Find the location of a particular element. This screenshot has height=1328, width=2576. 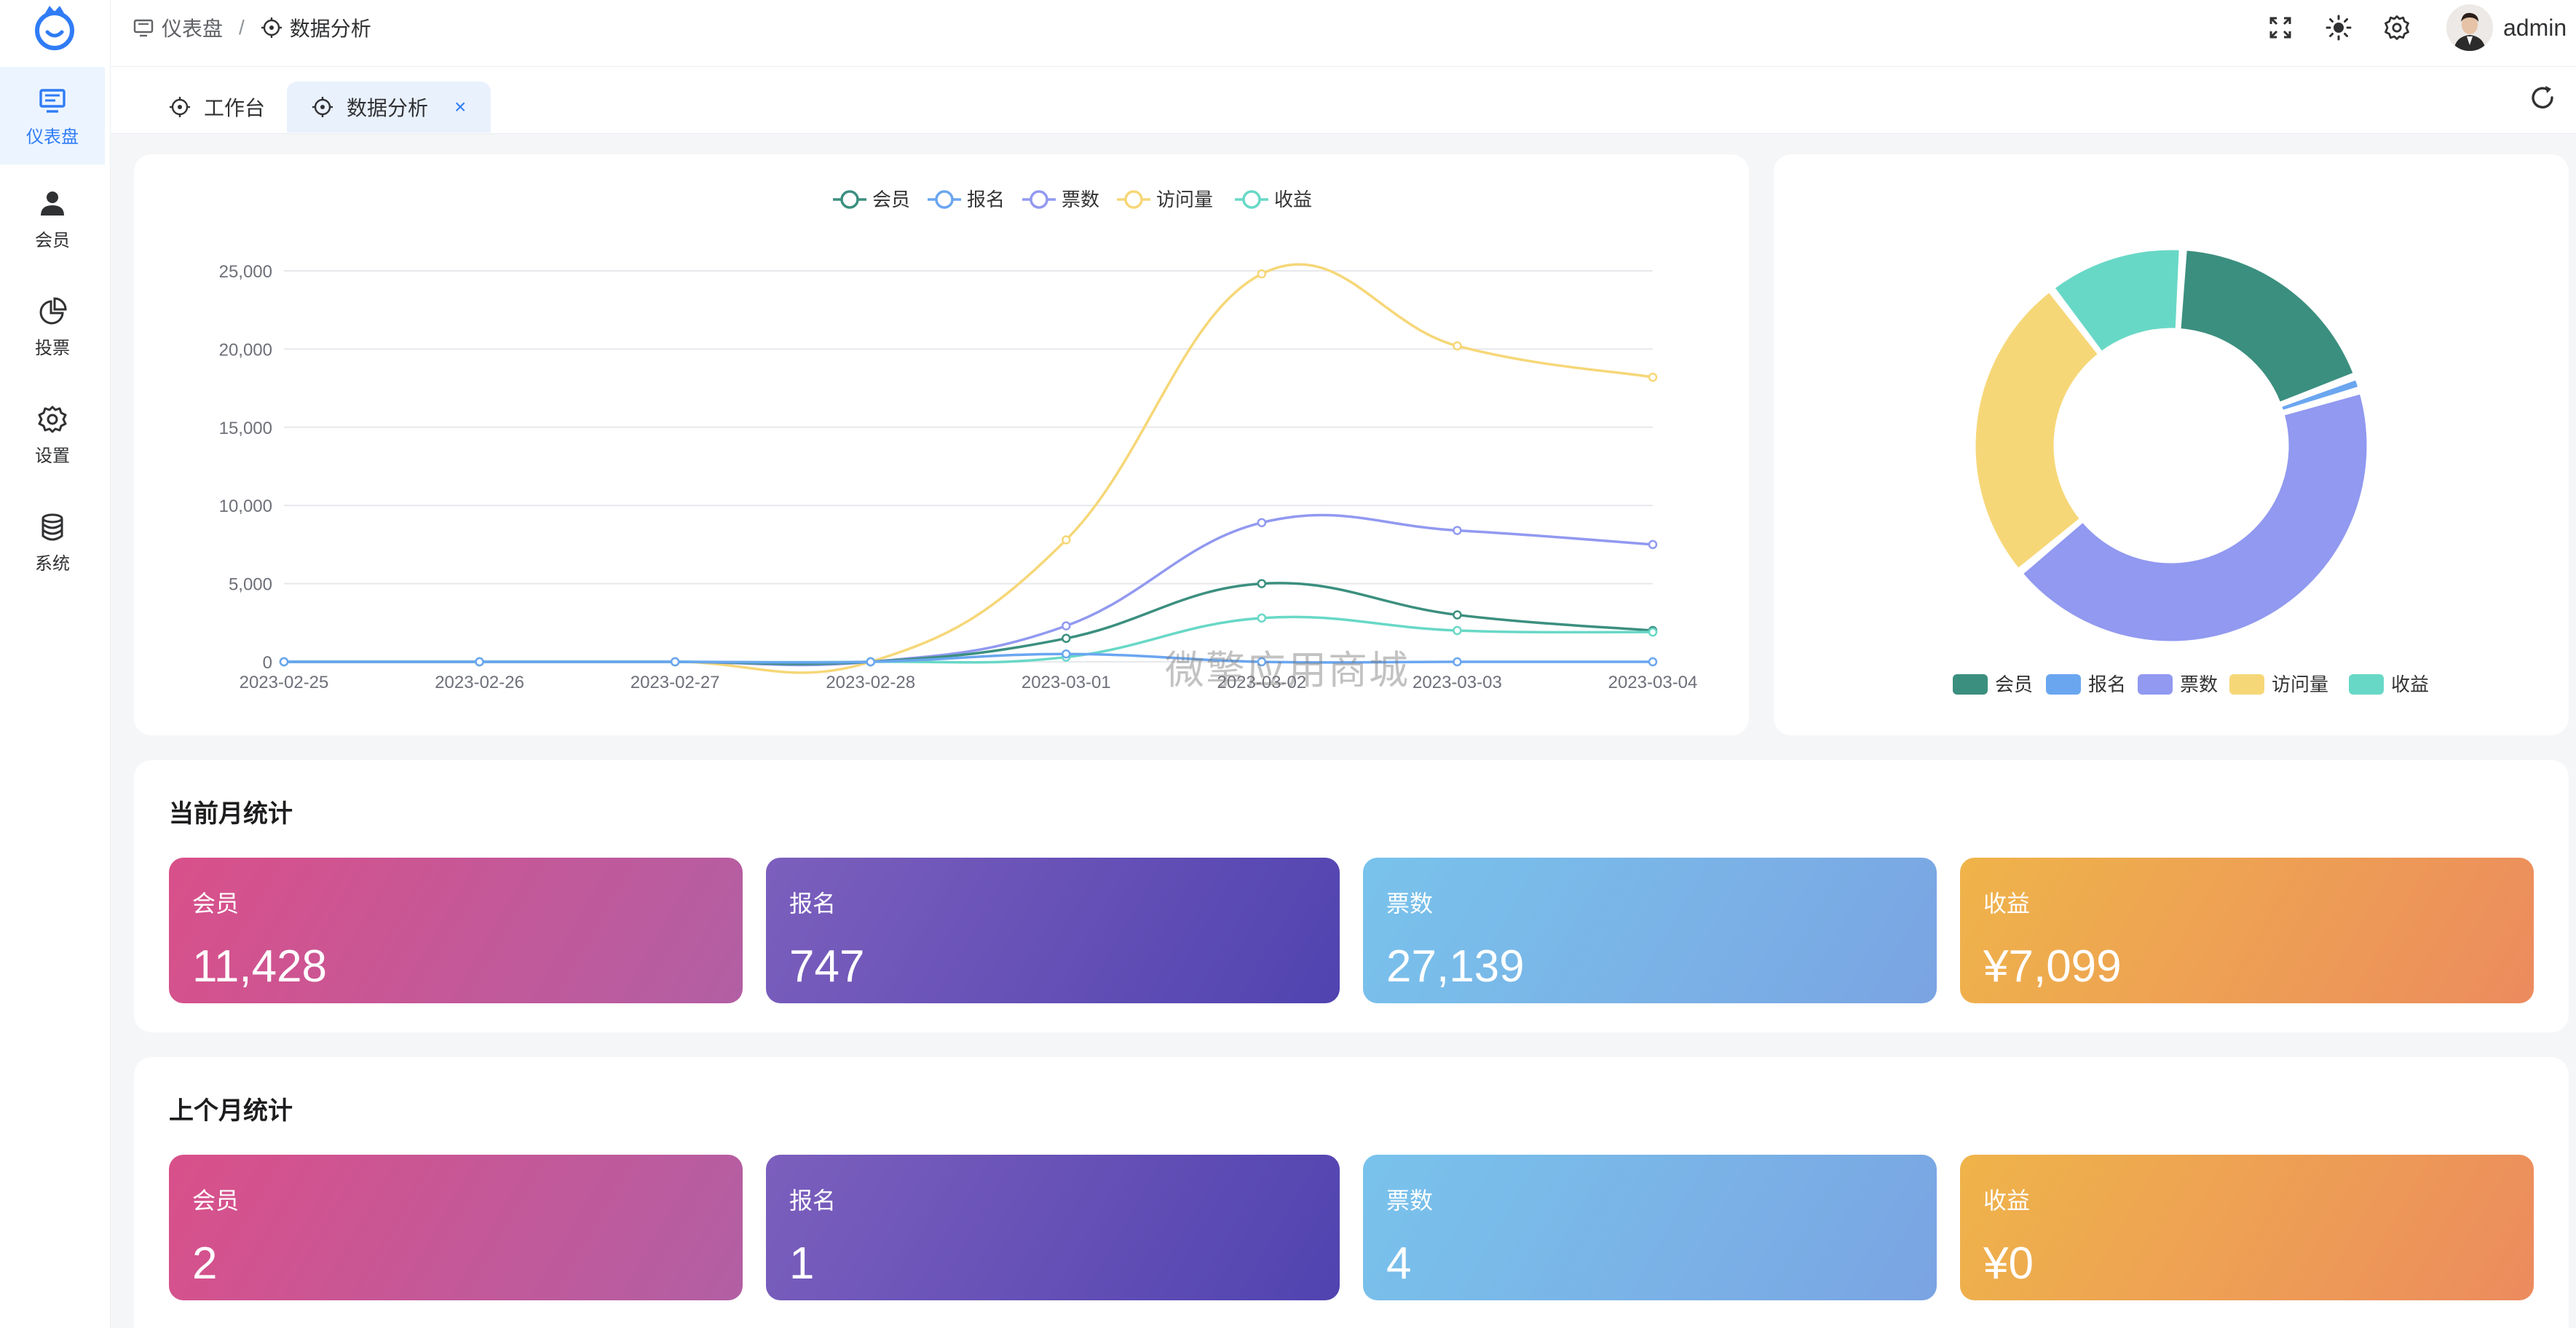

x-tick-label: 2023-03-04 is located at coordinates (1653, 682).